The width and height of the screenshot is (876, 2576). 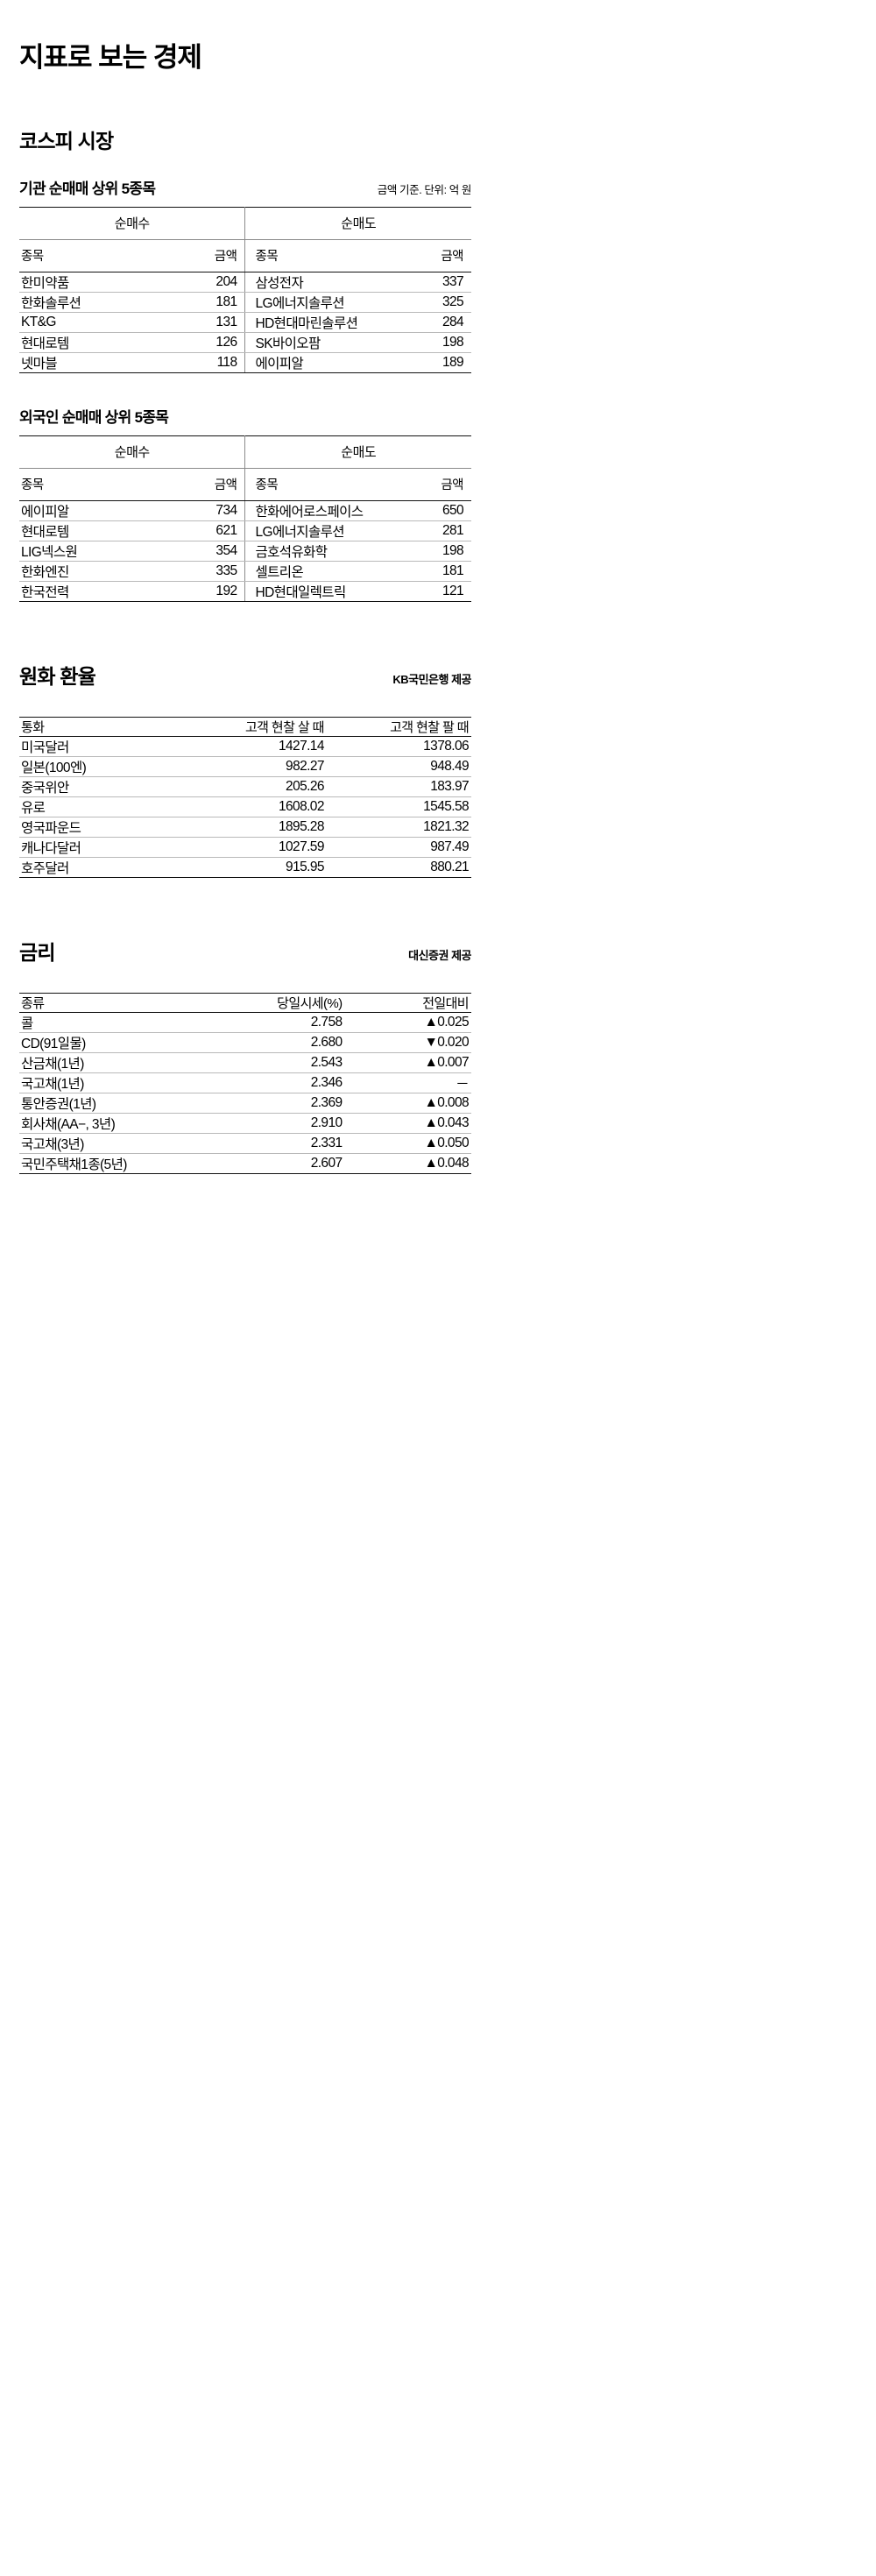 I want to click on col-header-currency: 통화, so click(x=100, y=727).